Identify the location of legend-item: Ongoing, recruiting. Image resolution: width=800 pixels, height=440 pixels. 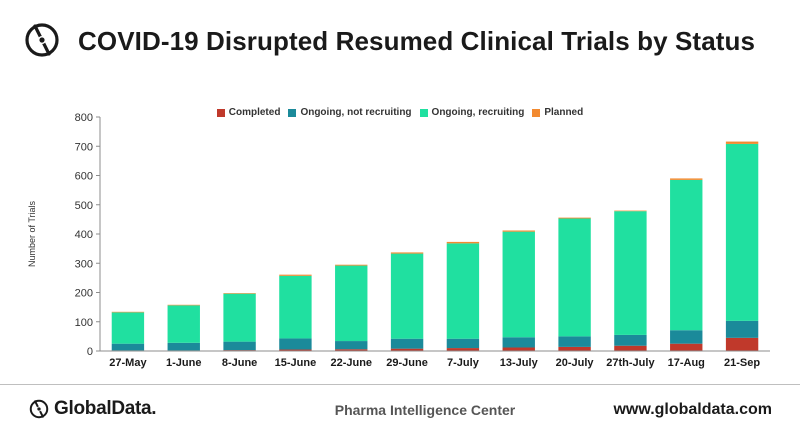
(472, 112).